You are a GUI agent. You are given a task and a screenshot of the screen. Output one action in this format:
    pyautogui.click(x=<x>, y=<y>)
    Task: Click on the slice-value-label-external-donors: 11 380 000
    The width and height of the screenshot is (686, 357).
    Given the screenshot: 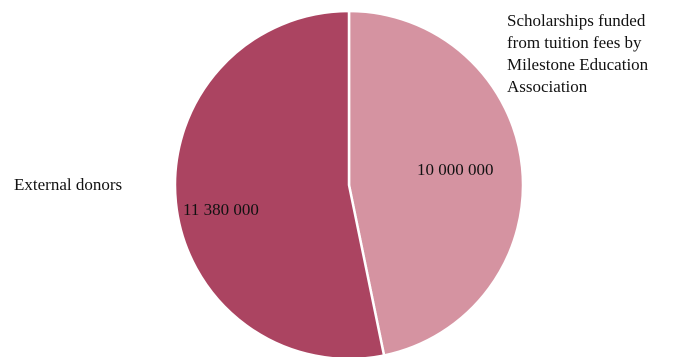 What is the action you would take?
    pyautogui.click(x=221, y=209)
    